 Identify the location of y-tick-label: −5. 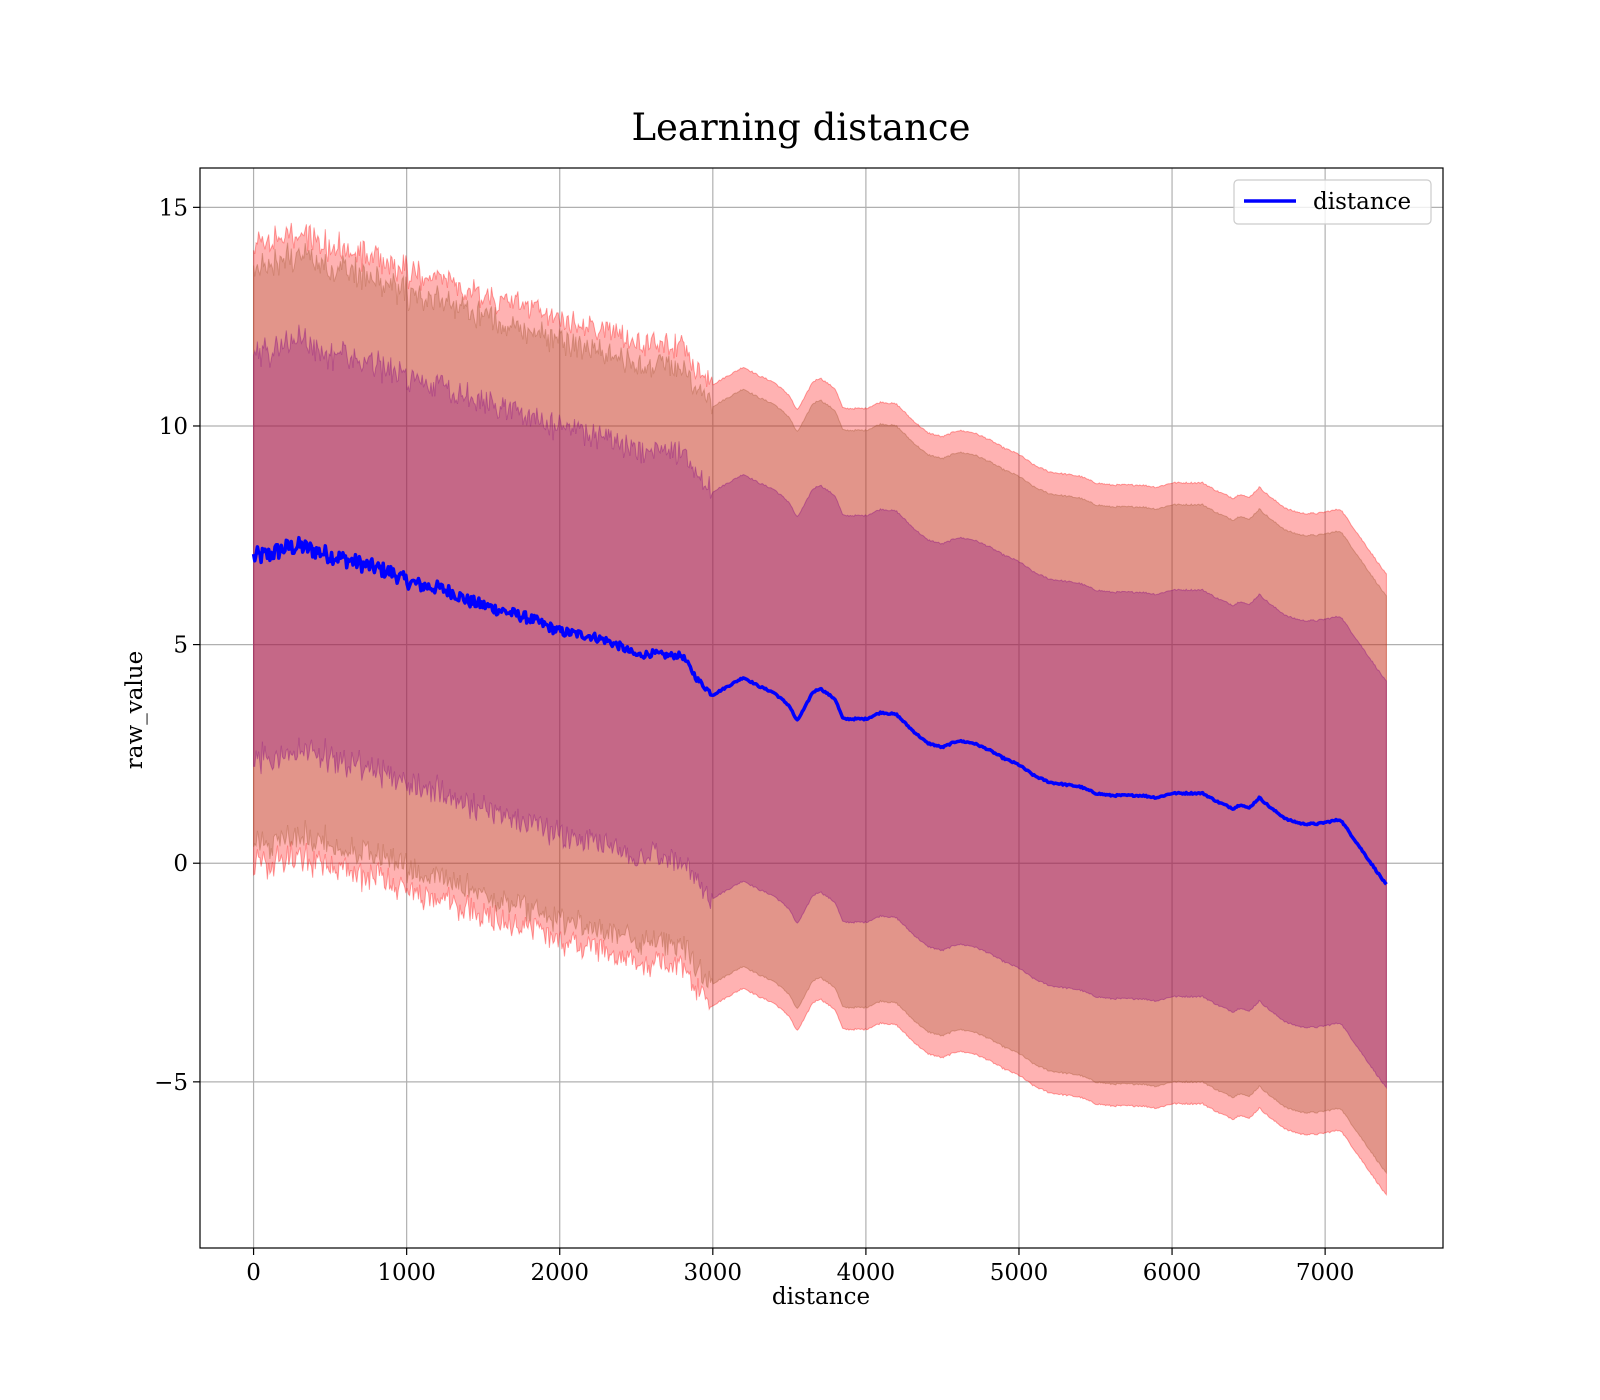
(171, 1083).